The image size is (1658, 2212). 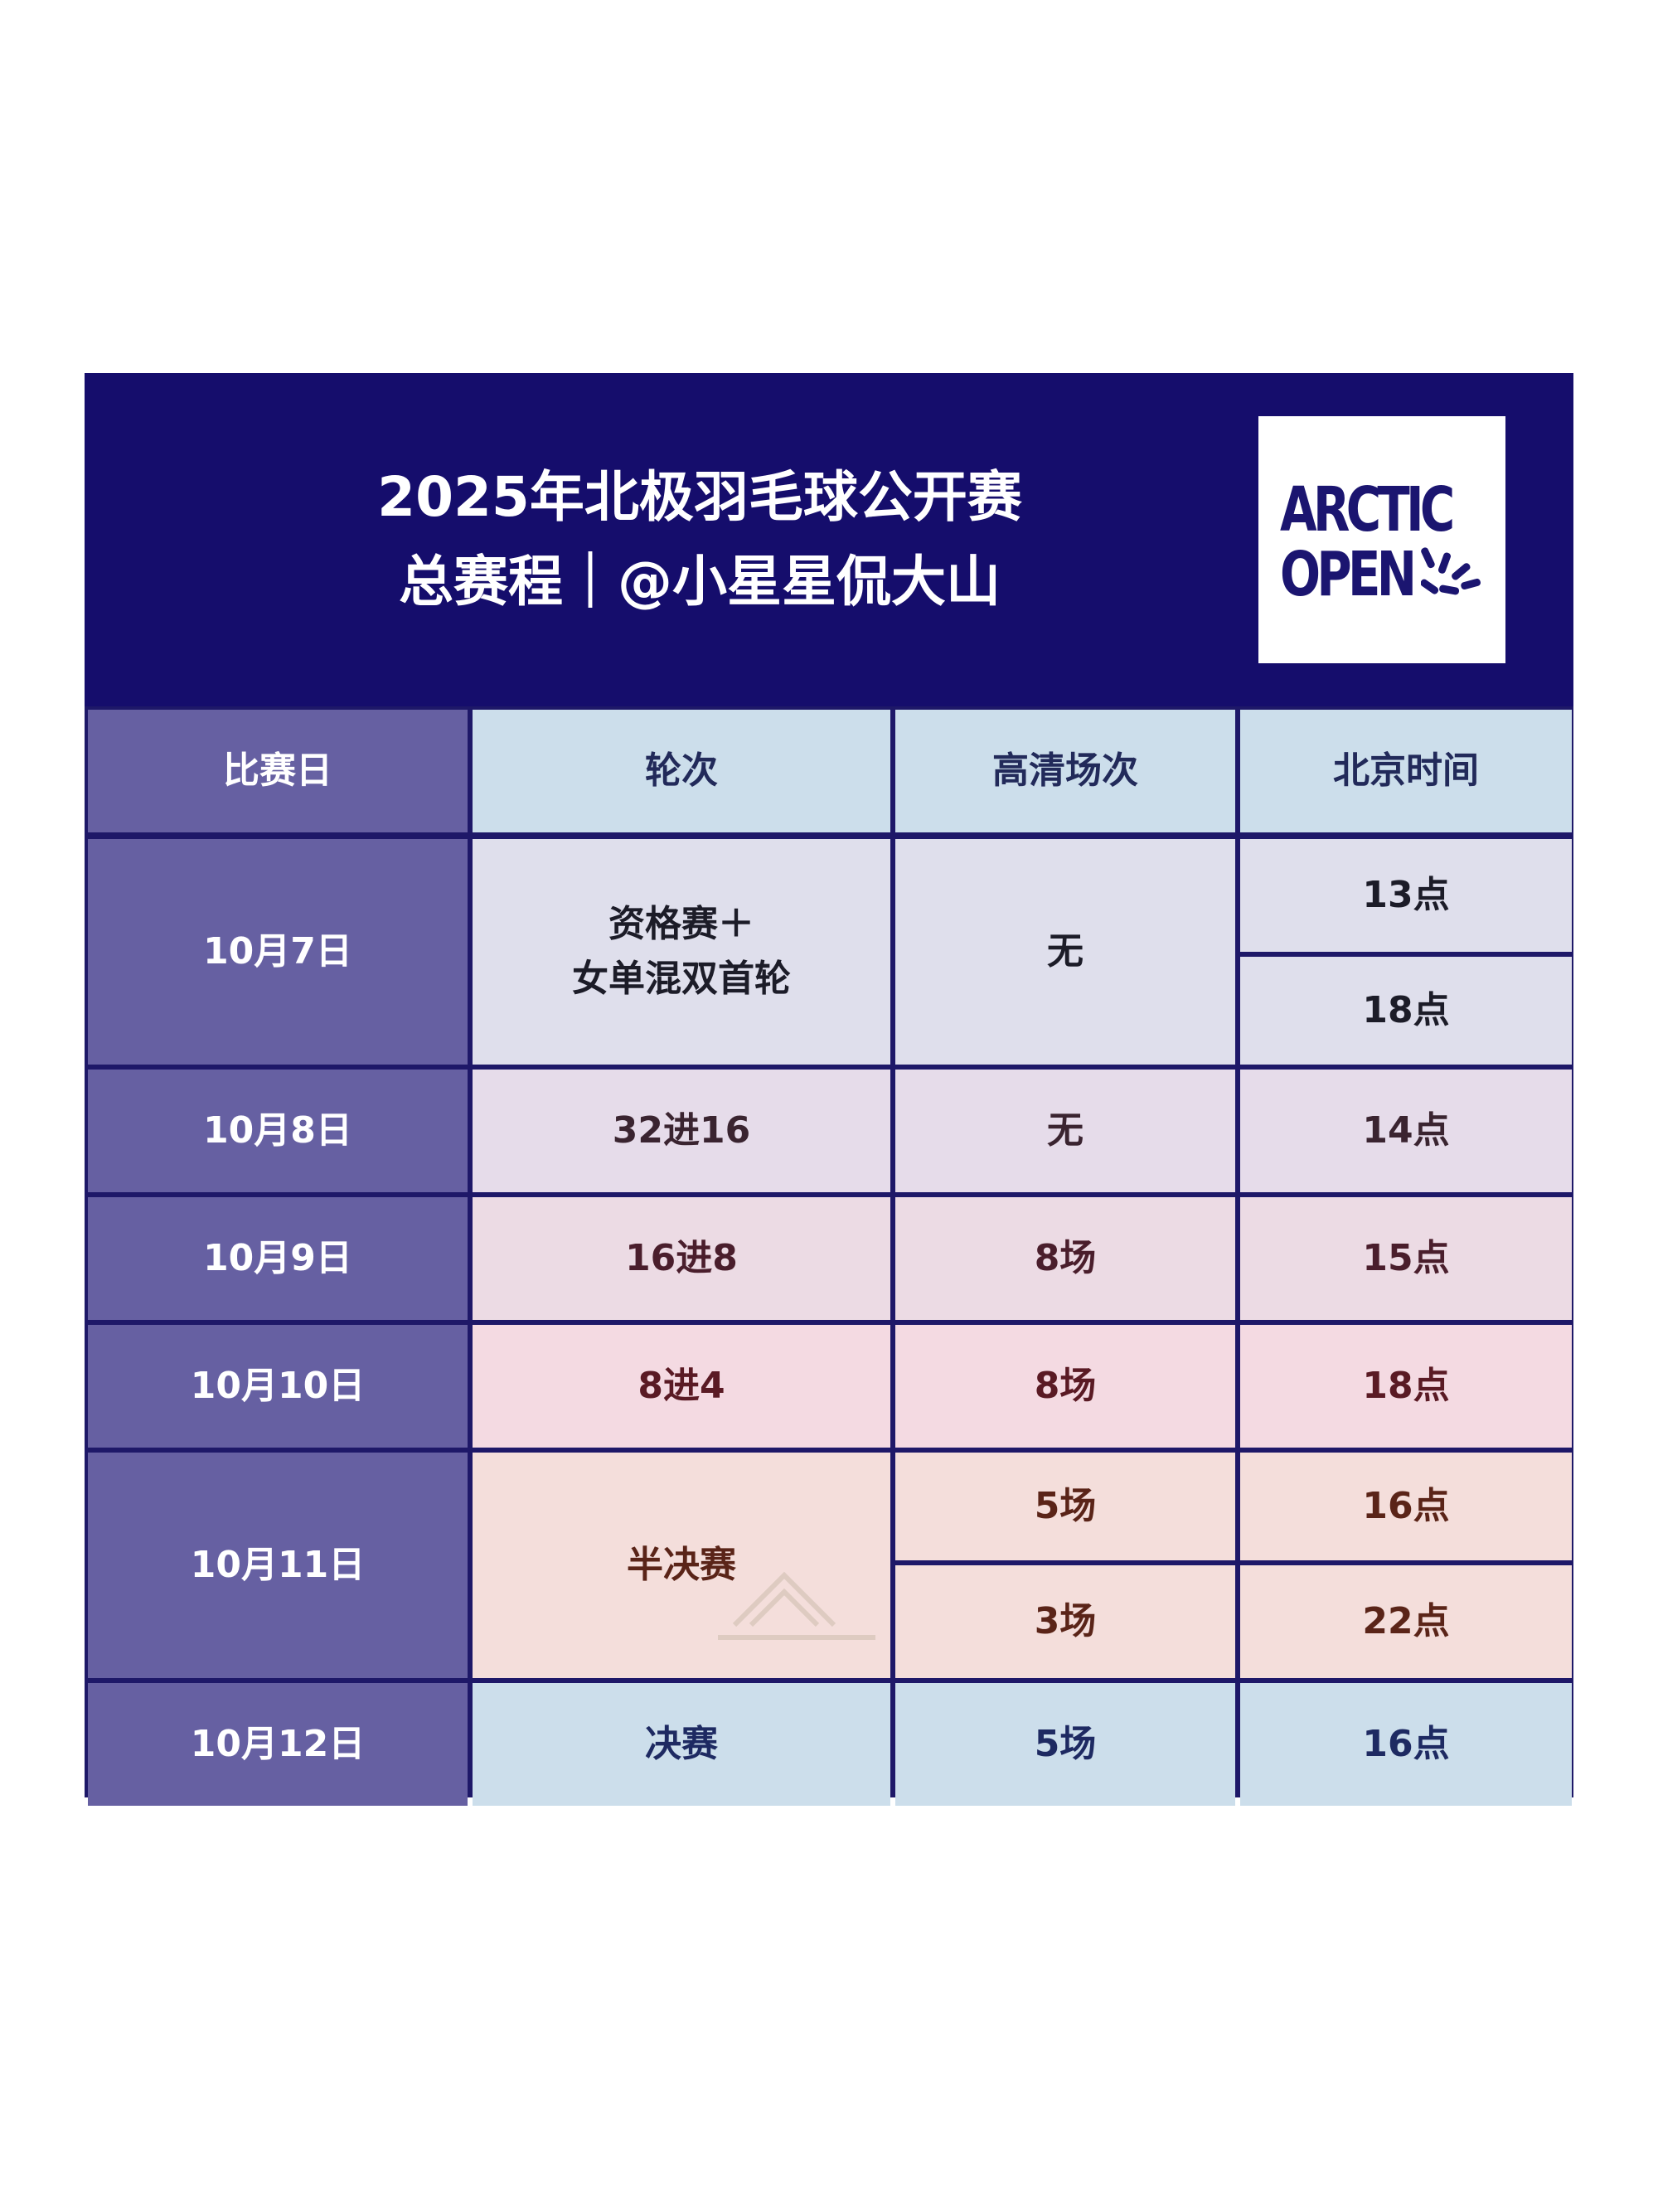 What do you see at coordinates (1406, 1621) in the screenshot?
I see `table-row-time: 22点` at bounding box center [1406, 1621].